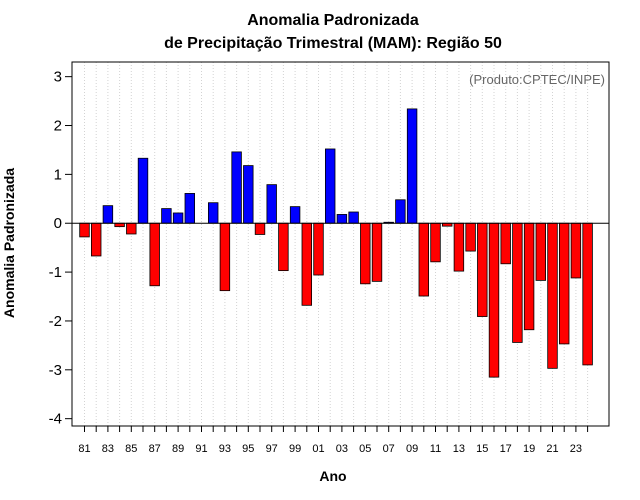 This screenshot has height=500, width=640. What do you see at coordinates (166, 216) in the screenshot?
I see `bar-1988` at bounding box center [166, 216].